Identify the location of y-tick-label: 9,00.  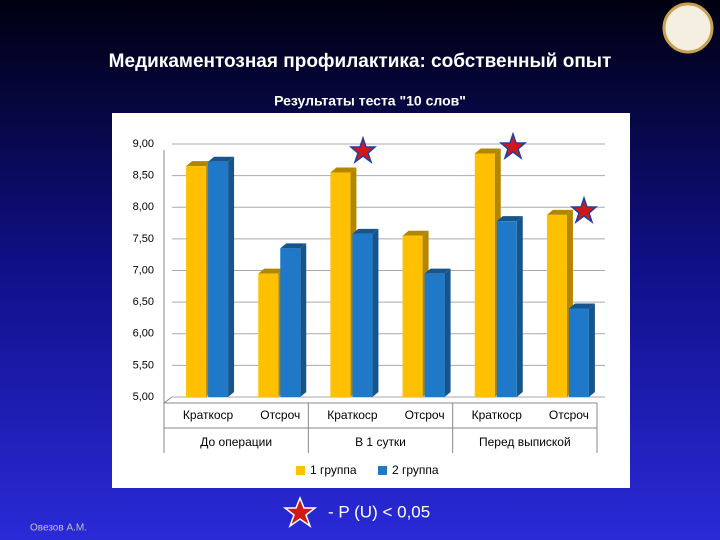
(143, 144).